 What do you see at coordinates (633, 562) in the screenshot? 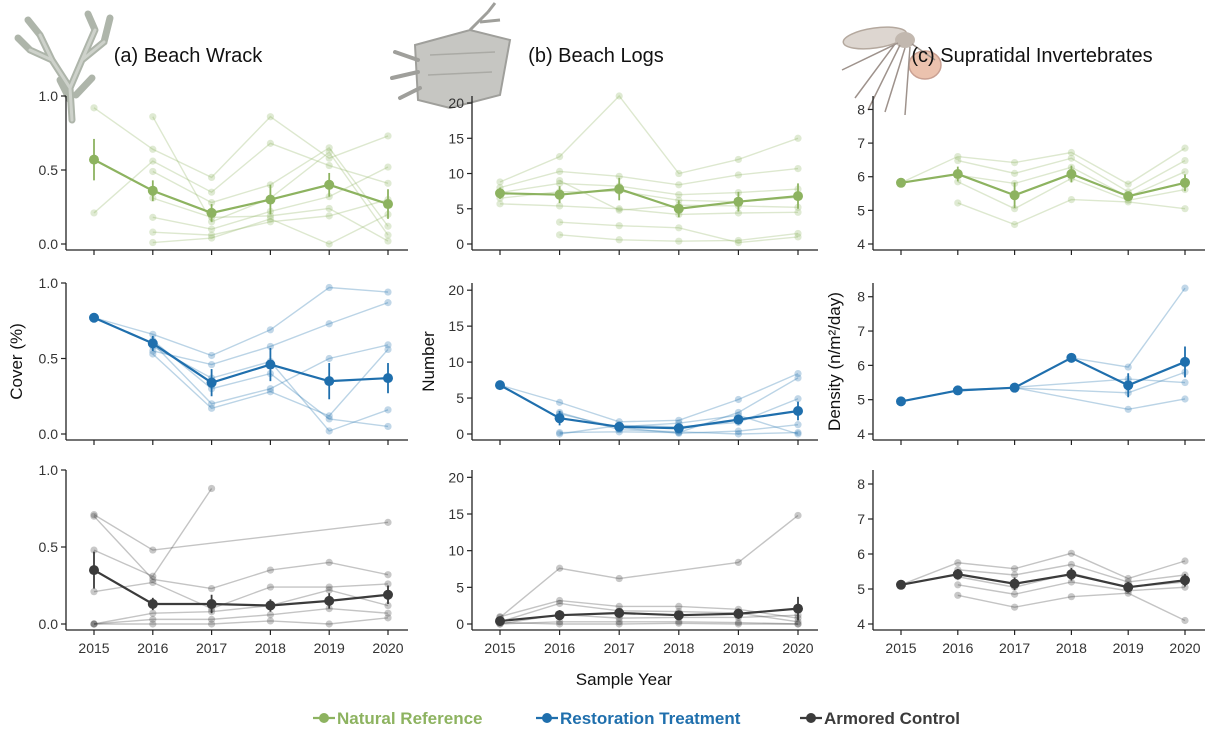
I see `subplot-armored-control: 0 5 10 15 20 2015 2016 2017 2018 2019 2020` at bounding box center [633, 562].